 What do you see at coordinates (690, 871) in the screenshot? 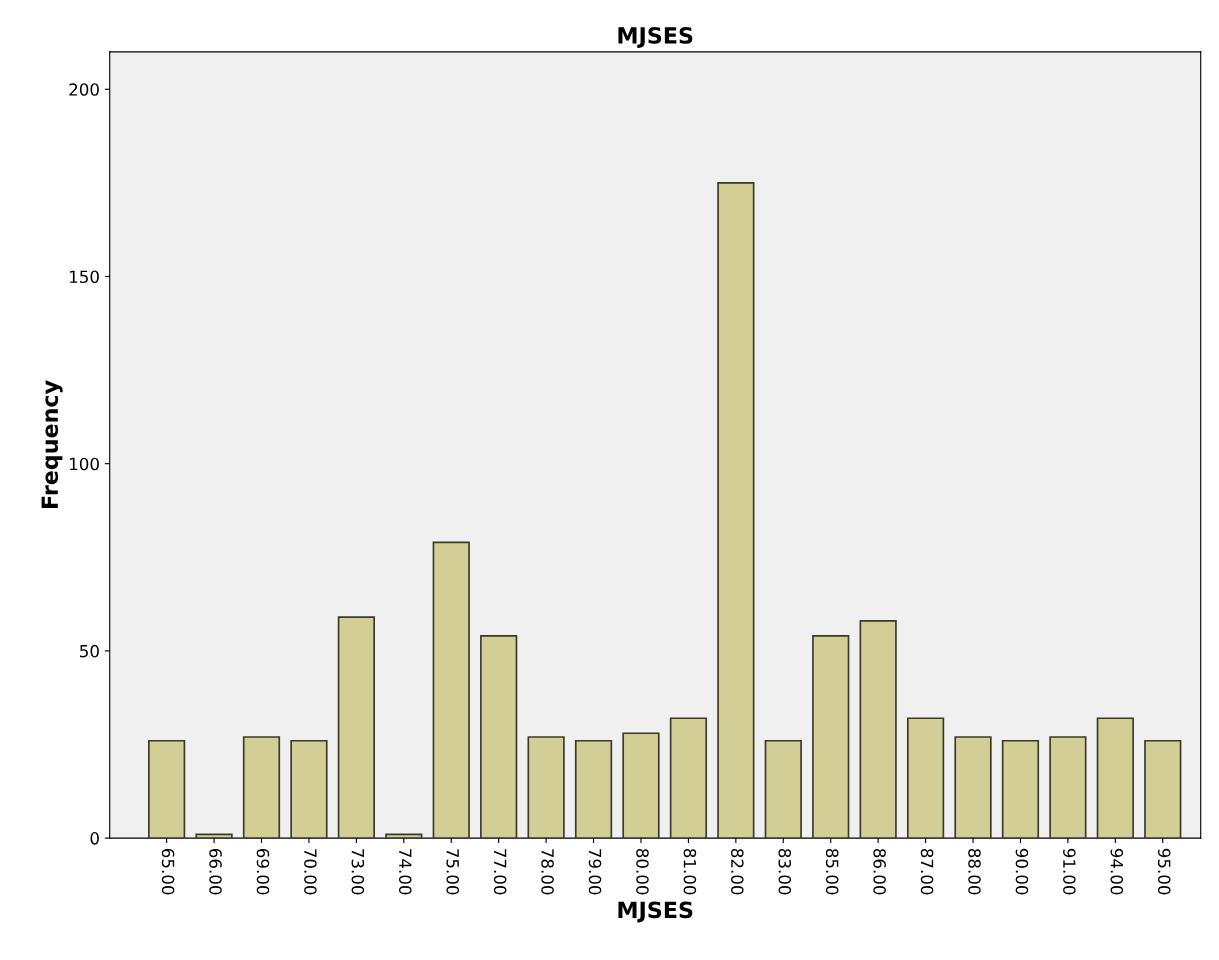
I see `x-tick-label: 81.00` at bounding box center [690, 871].